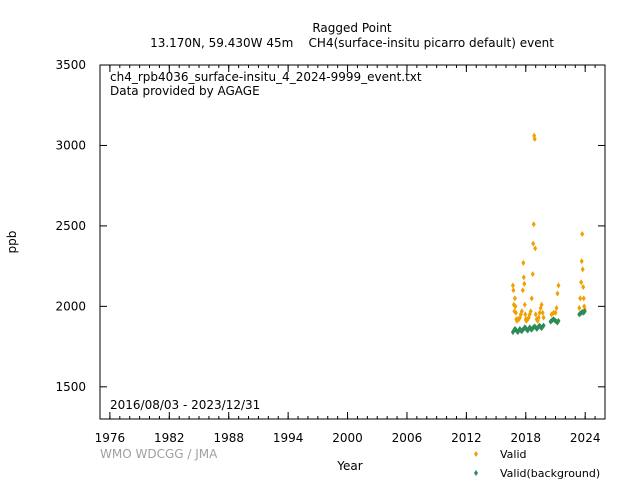 This screenshot has height=484, width=640. What do you see at coordinates (466, 438) in the screenshot?
I see `x-tick-label: 2012` at bounding box center [466, 438].